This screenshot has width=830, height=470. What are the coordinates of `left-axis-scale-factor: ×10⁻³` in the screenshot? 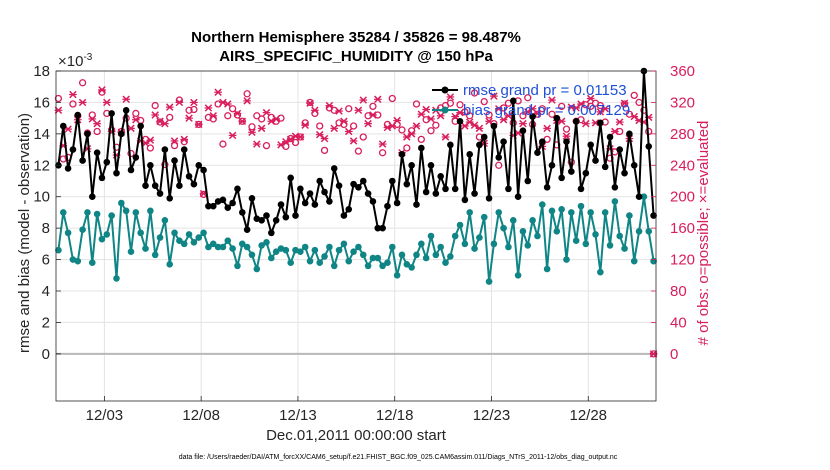 It's located at (75, 61).